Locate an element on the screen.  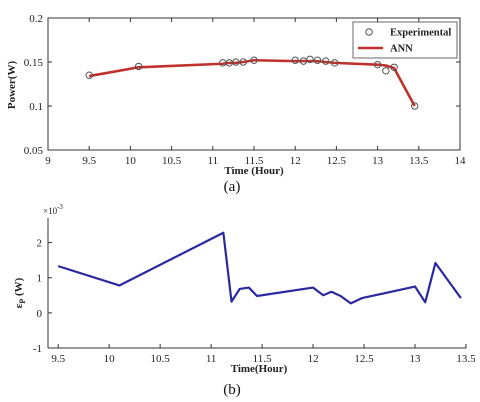
chart-a-ytick-label: 0.1 is located at coordinates (36, 107).